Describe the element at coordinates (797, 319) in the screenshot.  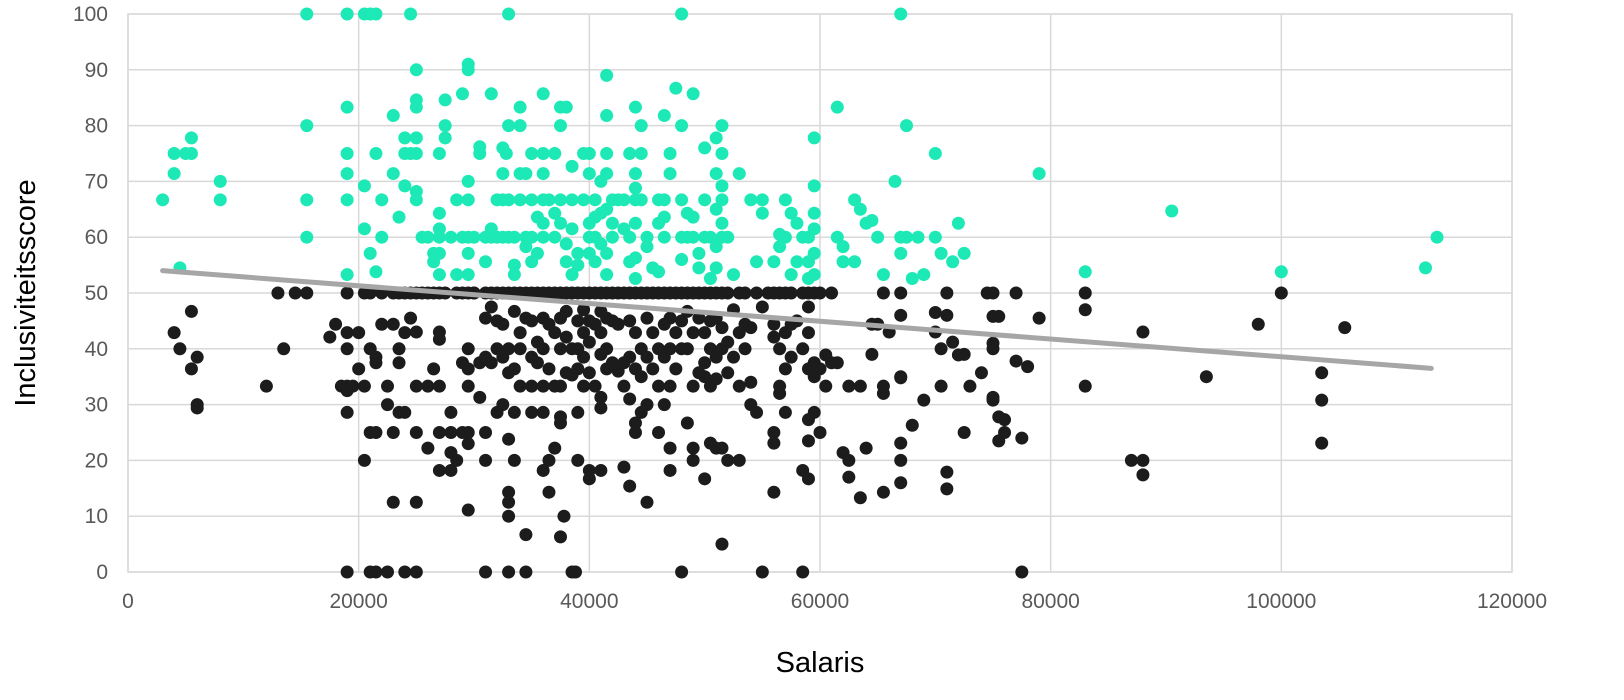
I see `trendline` at that location.